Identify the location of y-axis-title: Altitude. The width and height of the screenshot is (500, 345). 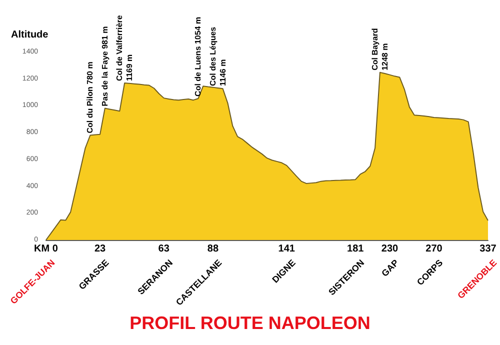
(30, 35).